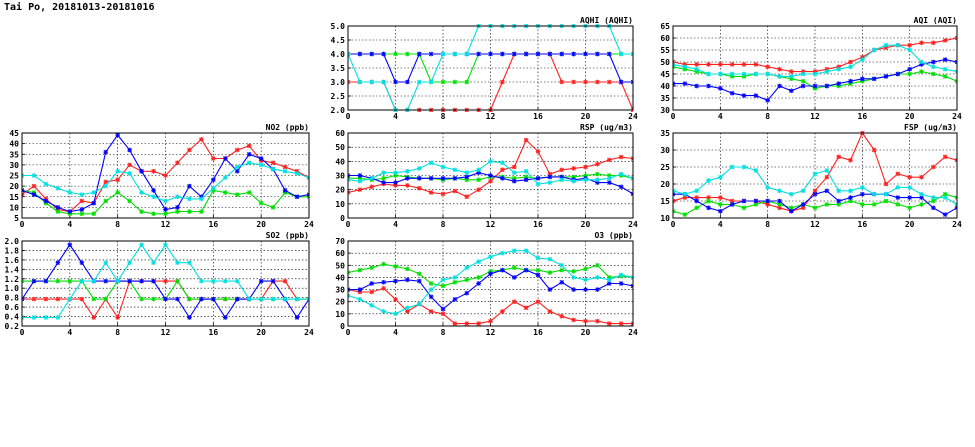 The height and width of the screenshot is (447, 975). Describe the element at coordinates (14, 207) in the screenshot. I see `y-tick-label: 10` at that location.